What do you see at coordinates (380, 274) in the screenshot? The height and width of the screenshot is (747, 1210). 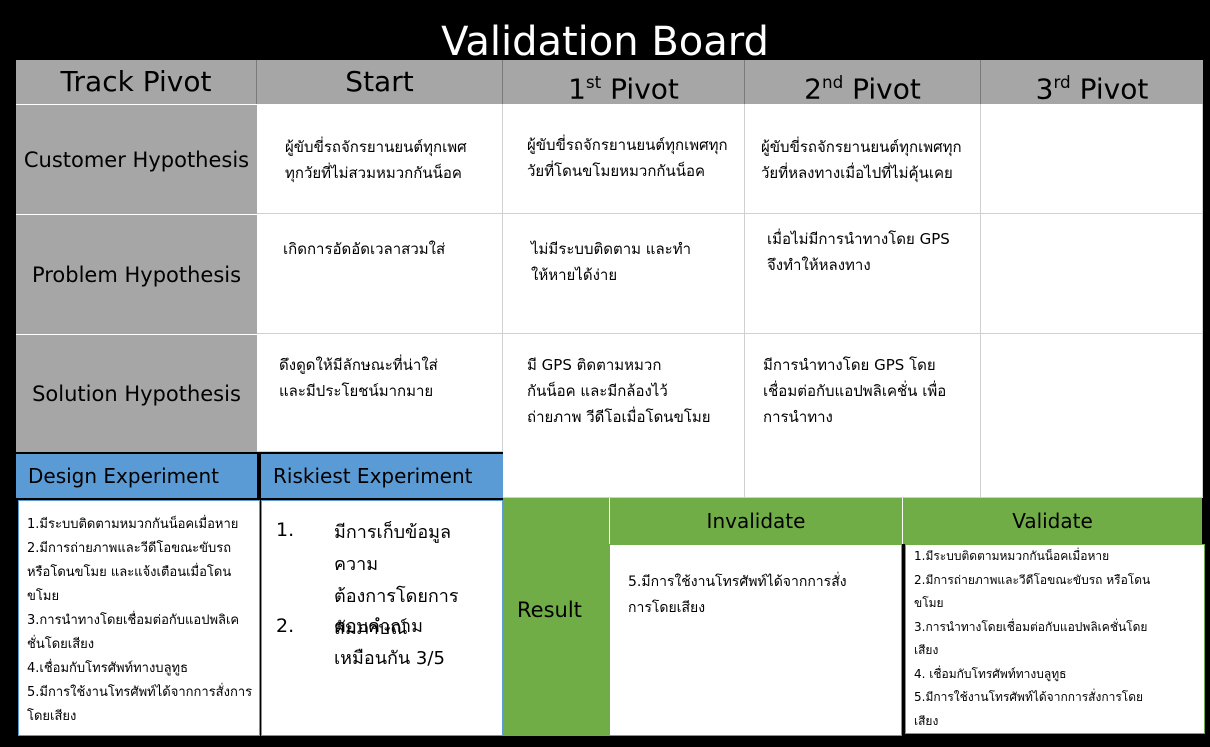 I see `cell-problem-start: เกิดการอัดอัดเวลาสวมใส่` at bounding box center [380, 274].